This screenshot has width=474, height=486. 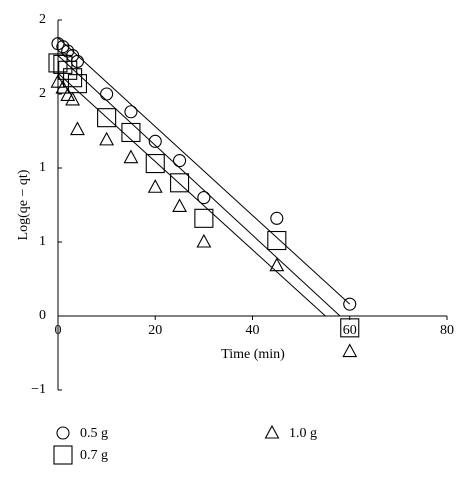 What do you see at coordinates (94, 455) in the screenshot?
I see `legend-label: 0.7 g` at bounding box center [94, 455].